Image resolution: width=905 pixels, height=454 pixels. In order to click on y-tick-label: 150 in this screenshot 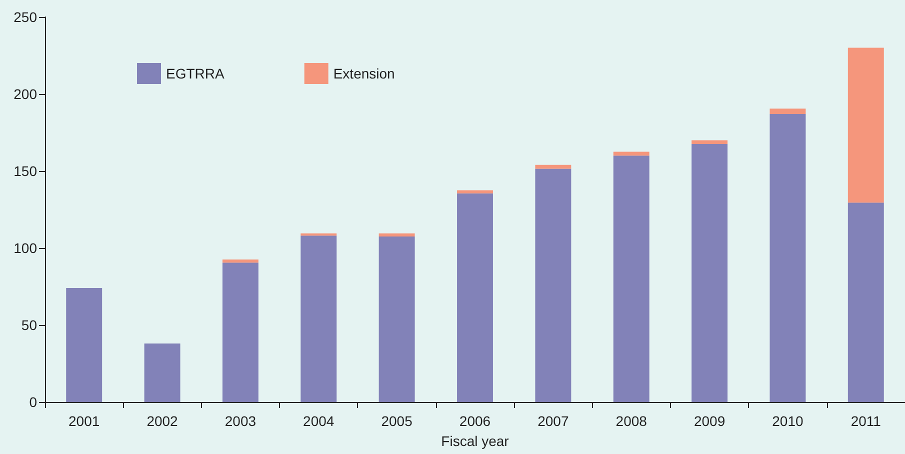, I will do `click(26, 171)`.